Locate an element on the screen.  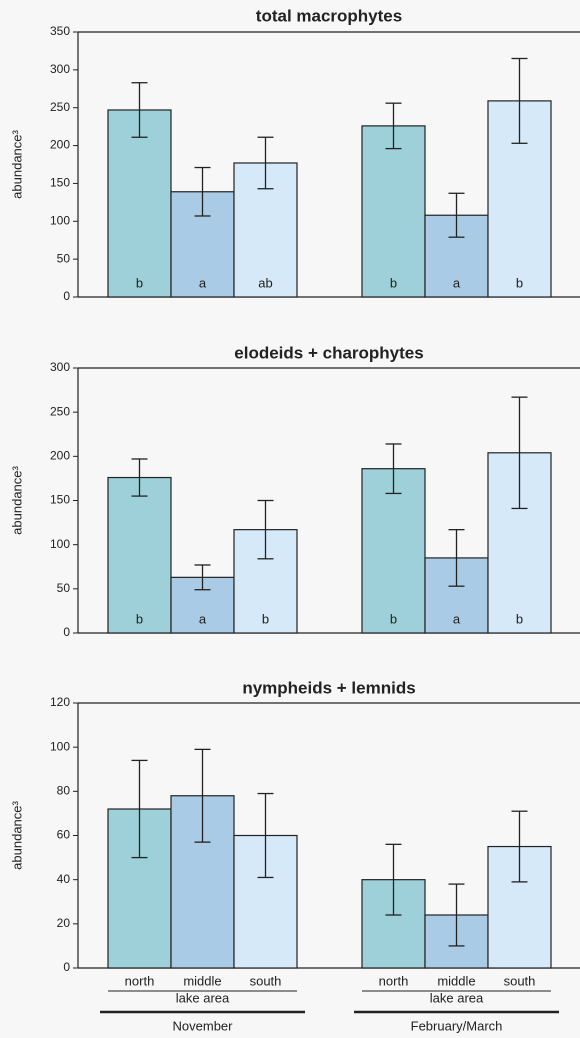
chart-title: elodeids + charophytes is located at coordinates (328, 352).